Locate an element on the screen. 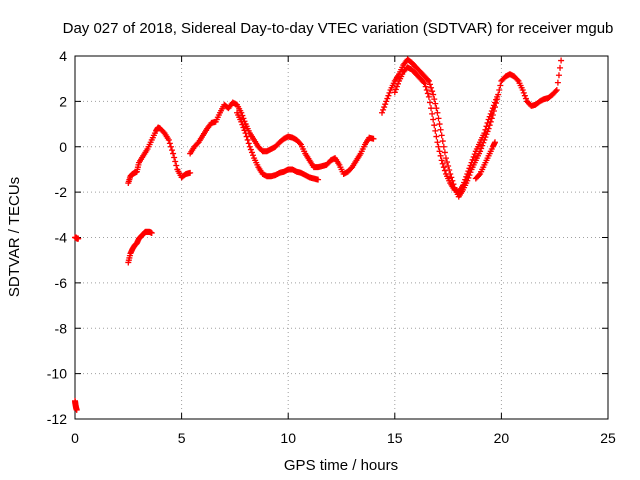 Image resolution: width=640 pixels, height=480 pixels. y-tick-label: -4 is located at coordinates (61, 238).